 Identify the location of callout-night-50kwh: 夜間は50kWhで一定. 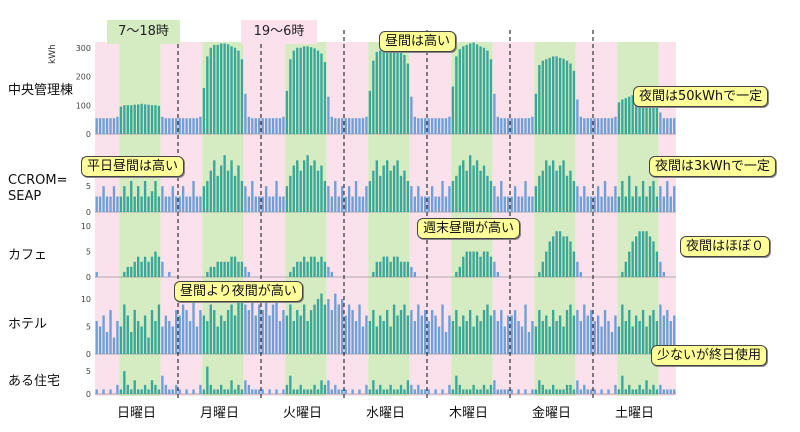
(701, 96).